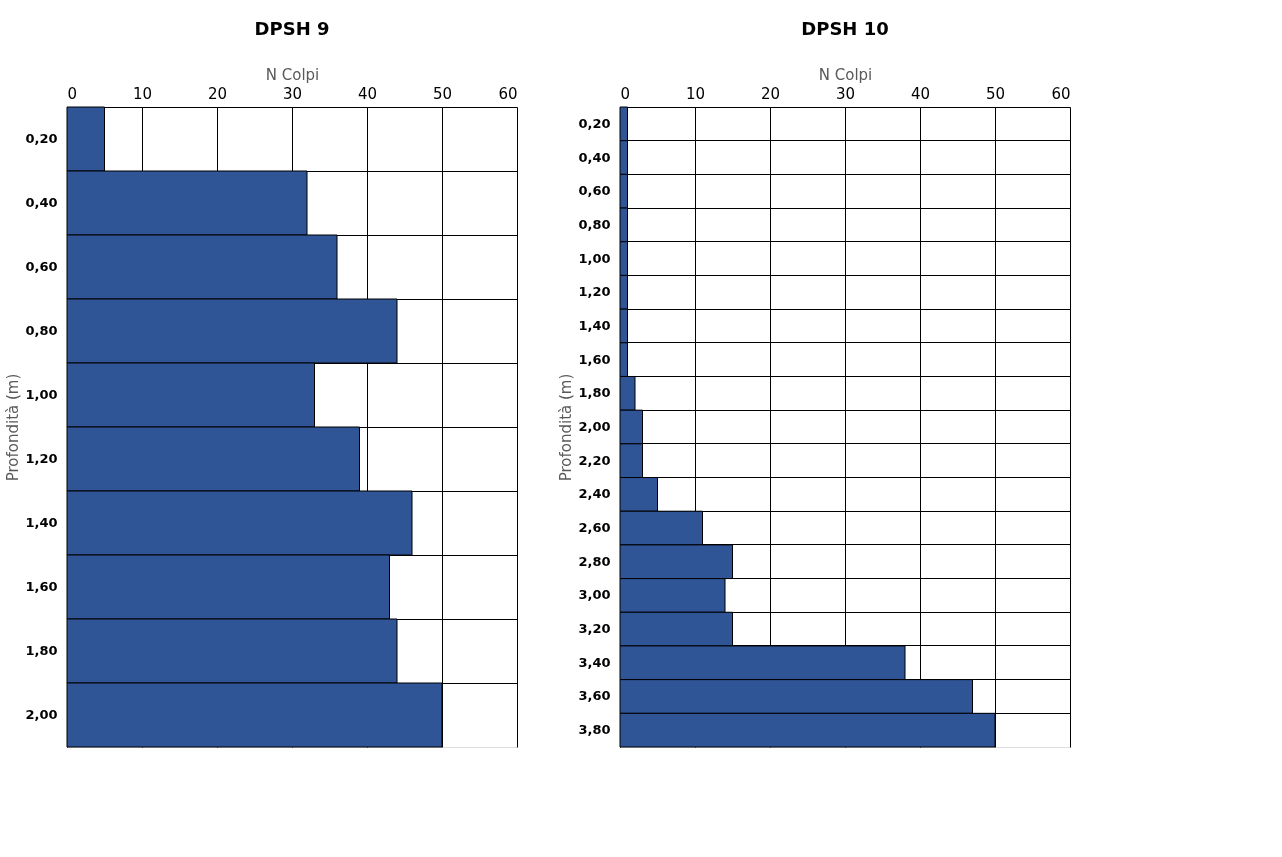  Describe the element at coordinates (594, 460) in the screenshot. I see `y-tick-label: 2,20` at that location.